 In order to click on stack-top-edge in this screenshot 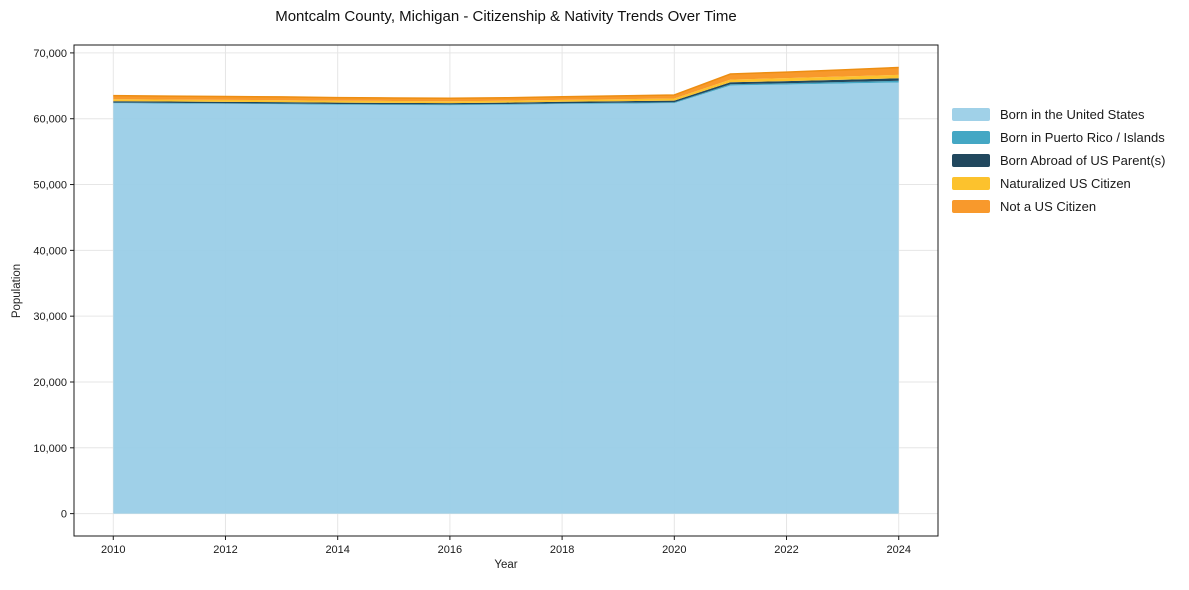, I will do `click(506, 82)`.